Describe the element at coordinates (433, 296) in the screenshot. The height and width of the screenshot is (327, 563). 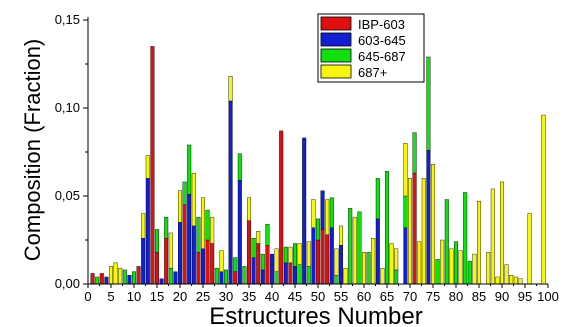
I see `x-tick-label: 75` at that location.